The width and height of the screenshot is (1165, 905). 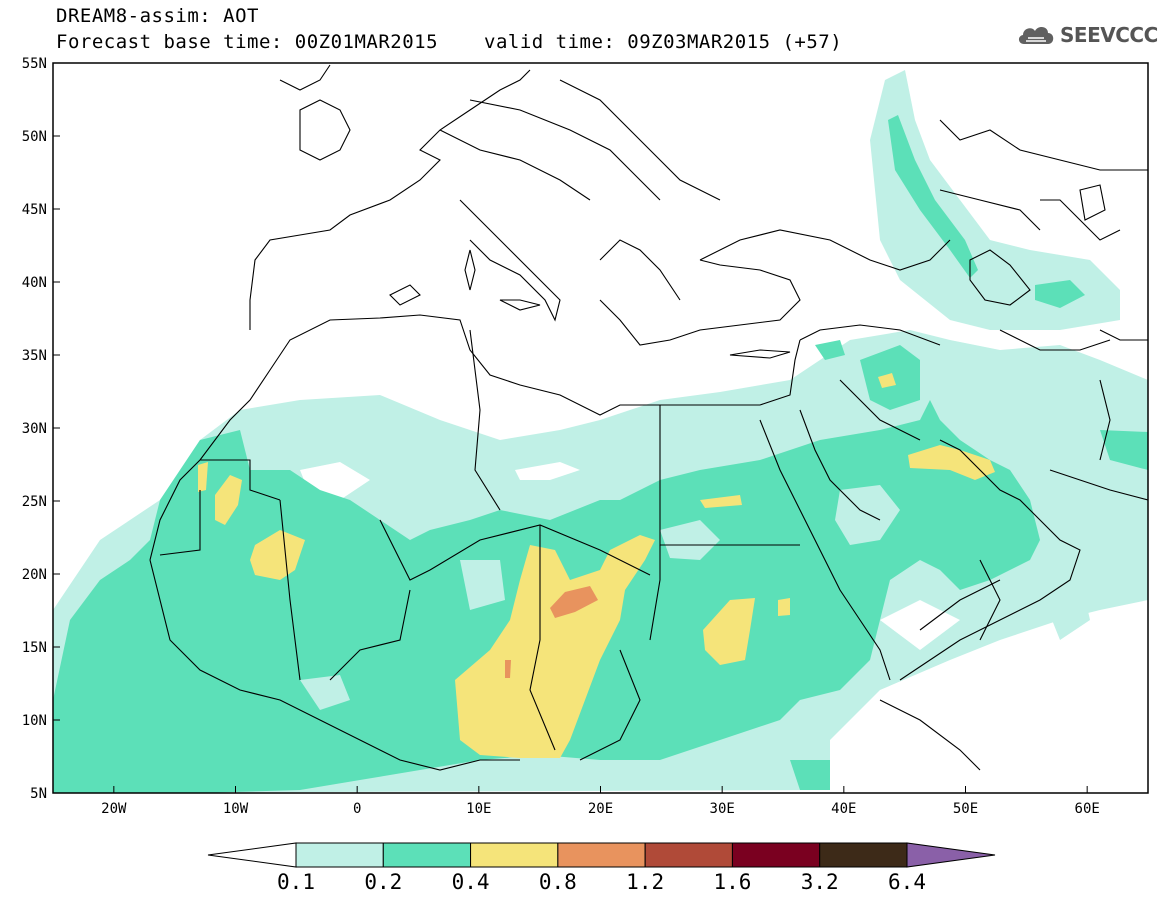 I want to click on colorbar-label: 0.8, so click(x=558, y=882).